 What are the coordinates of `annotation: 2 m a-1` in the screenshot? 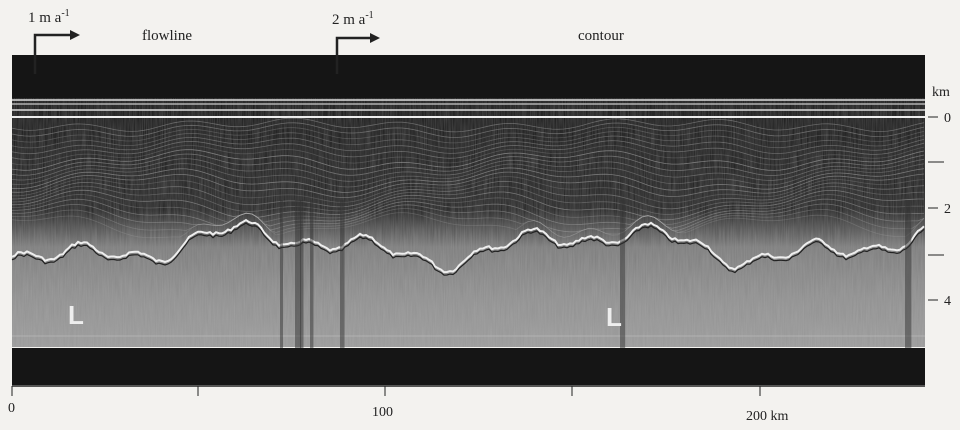 It's located at (353, 19).